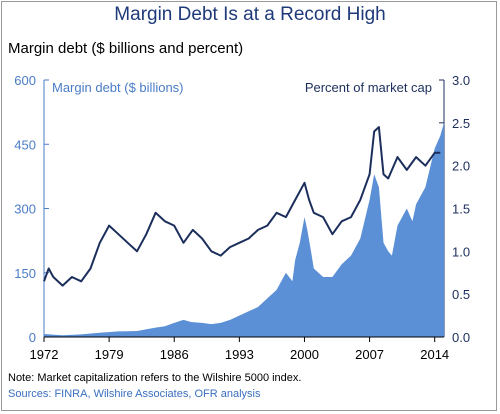 This screenshot has width=500, height=414. What do you see at coordinates (368, 87) in the screenshot?
I see `percent-market-cap-series-label: Percent of market cap` at bounding box center [368, 87].